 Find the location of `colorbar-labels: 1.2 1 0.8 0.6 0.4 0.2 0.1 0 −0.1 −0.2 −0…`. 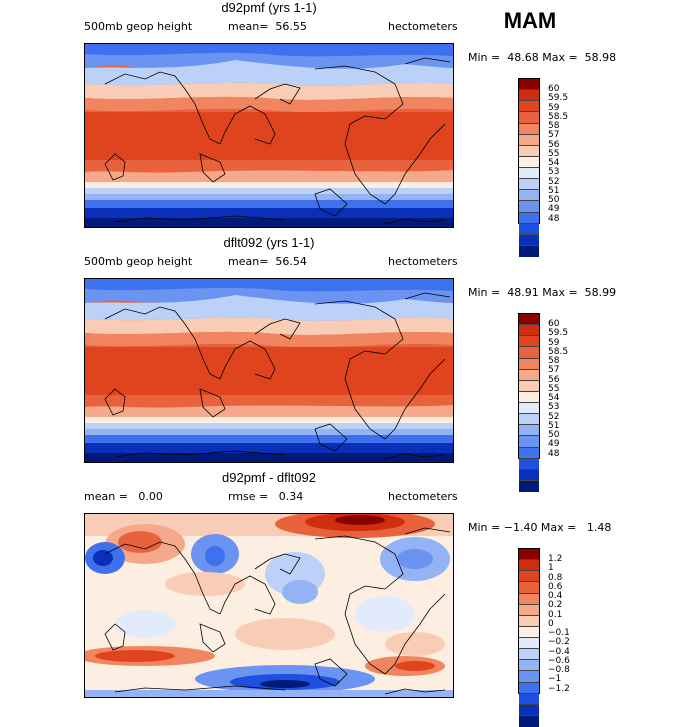

colorbar-labels: 1.2 1 0.8 0.6 0.4 0.2 0.1 0 −0.1 −0.2 −0… is located at coordinates (578, 621).